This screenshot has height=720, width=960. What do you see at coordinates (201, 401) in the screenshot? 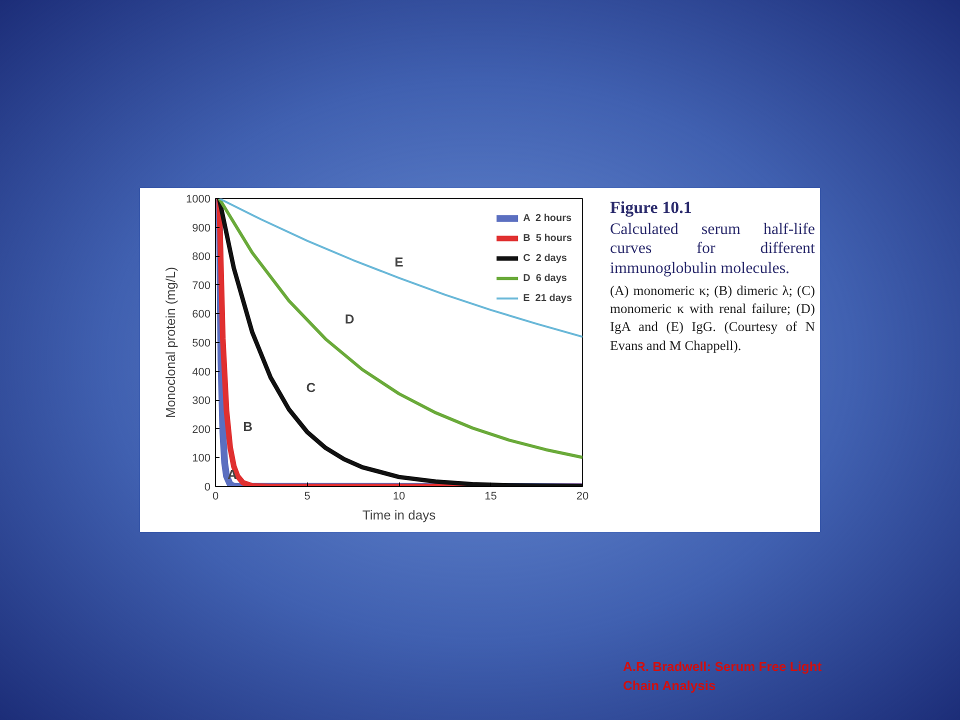
I see `y-tick-label: 300` at bounding box center [201, 401].